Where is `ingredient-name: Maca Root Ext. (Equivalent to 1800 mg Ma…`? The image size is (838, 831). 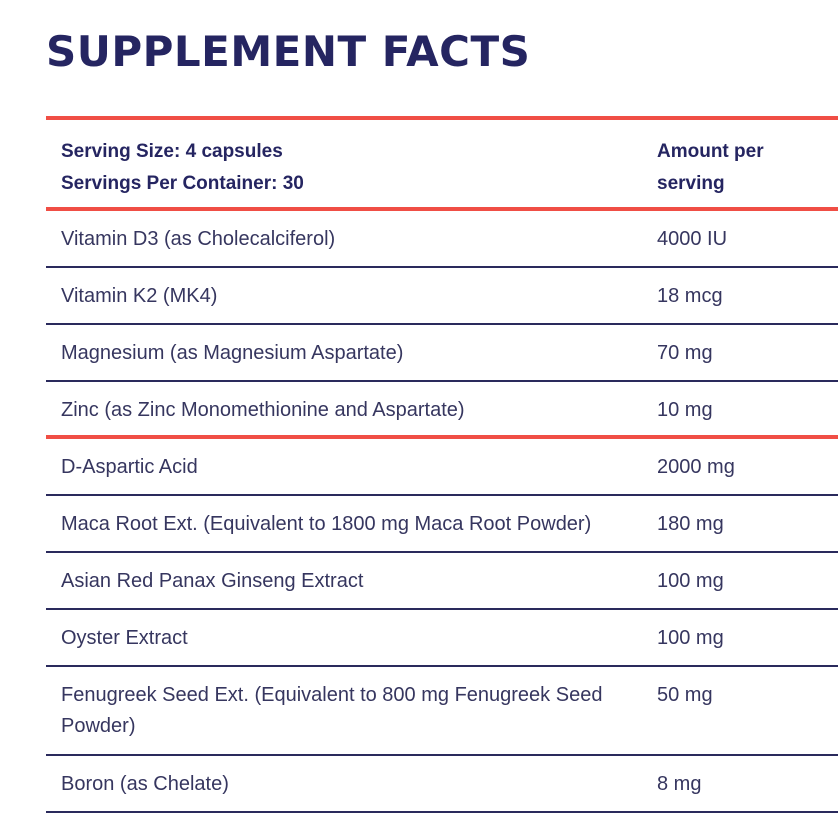
ingredient-name: Maca Root Ext. (Equivalent to 1800 mg Ma… is located at coordinates (326, 524).